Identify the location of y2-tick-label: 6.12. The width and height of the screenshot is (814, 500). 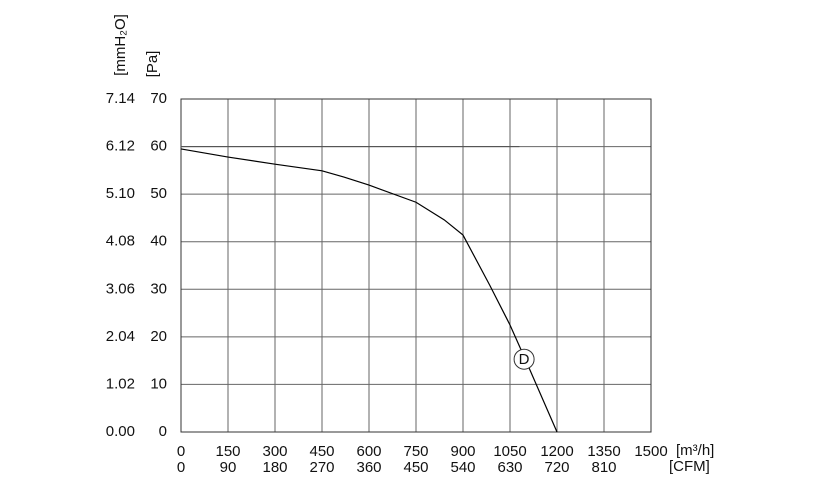
(120, 146).